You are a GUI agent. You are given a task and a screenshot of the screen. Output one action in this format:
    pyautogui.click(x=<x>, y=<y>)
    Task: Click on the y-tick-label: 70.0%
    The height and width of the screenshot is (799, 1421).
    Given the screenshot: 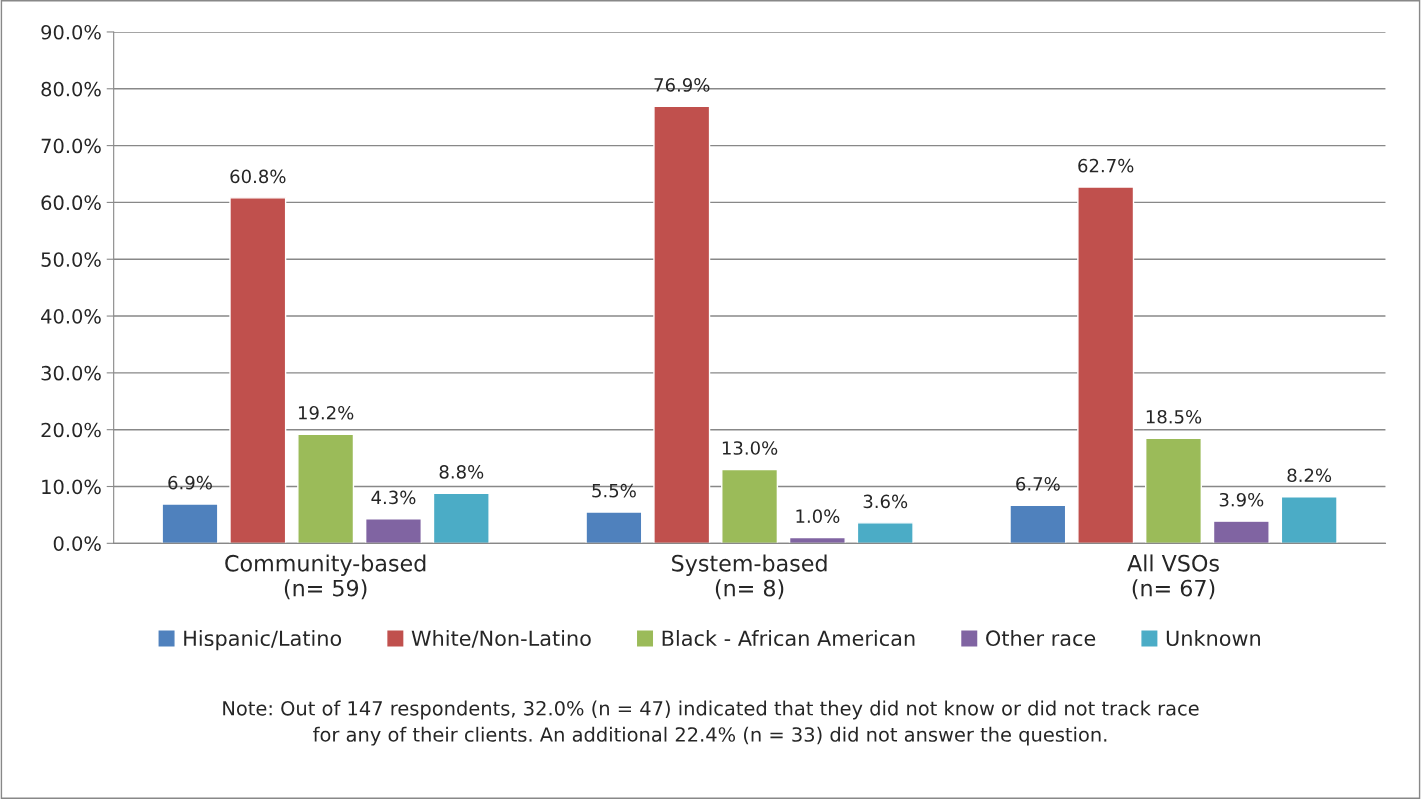 What is the action you would take?
    pyautogui.click(x=71, y=146)
    